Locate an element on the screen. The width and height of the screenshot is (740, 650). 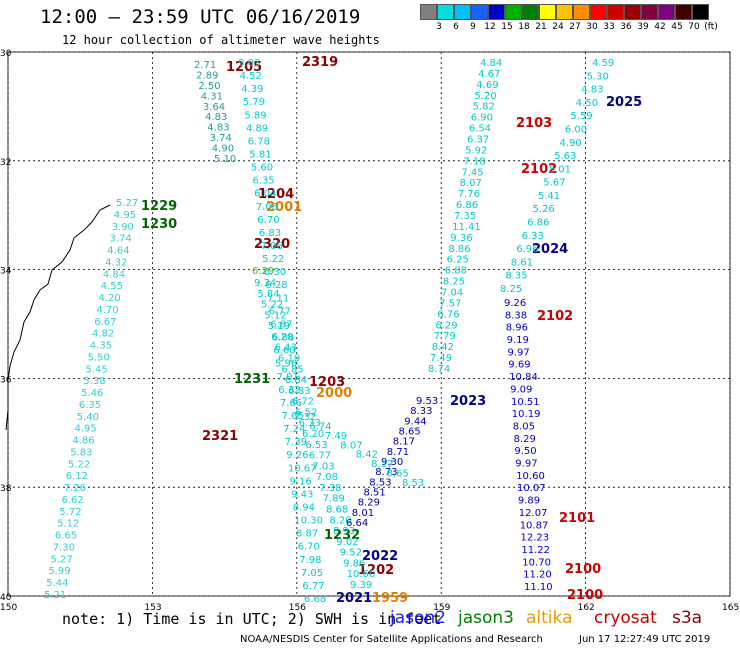
swh-value: 10.84 is located at coordinates (523, 377).